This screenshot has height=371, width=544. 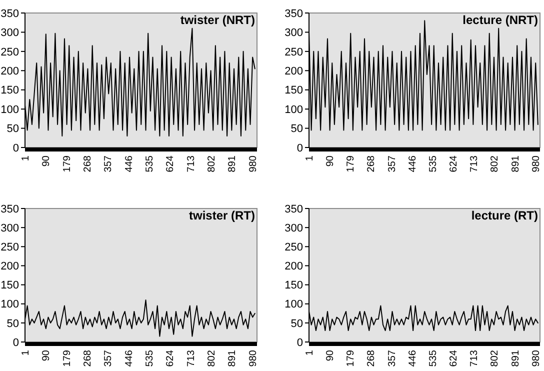 What do you see at coordinates (504, 215) in the screenshot?
I see `chart-title: lecture (RT)` at bounding box center [504, 215].